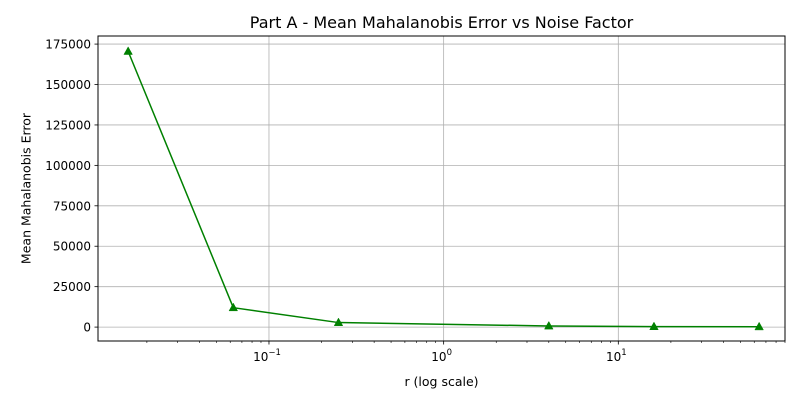 This screenshot has height=400, width=800. What do you see at coordinates (623, 353) in the screenshot?
I see `x-tick-label-exponent: 1` at bounding box center [623, 353].